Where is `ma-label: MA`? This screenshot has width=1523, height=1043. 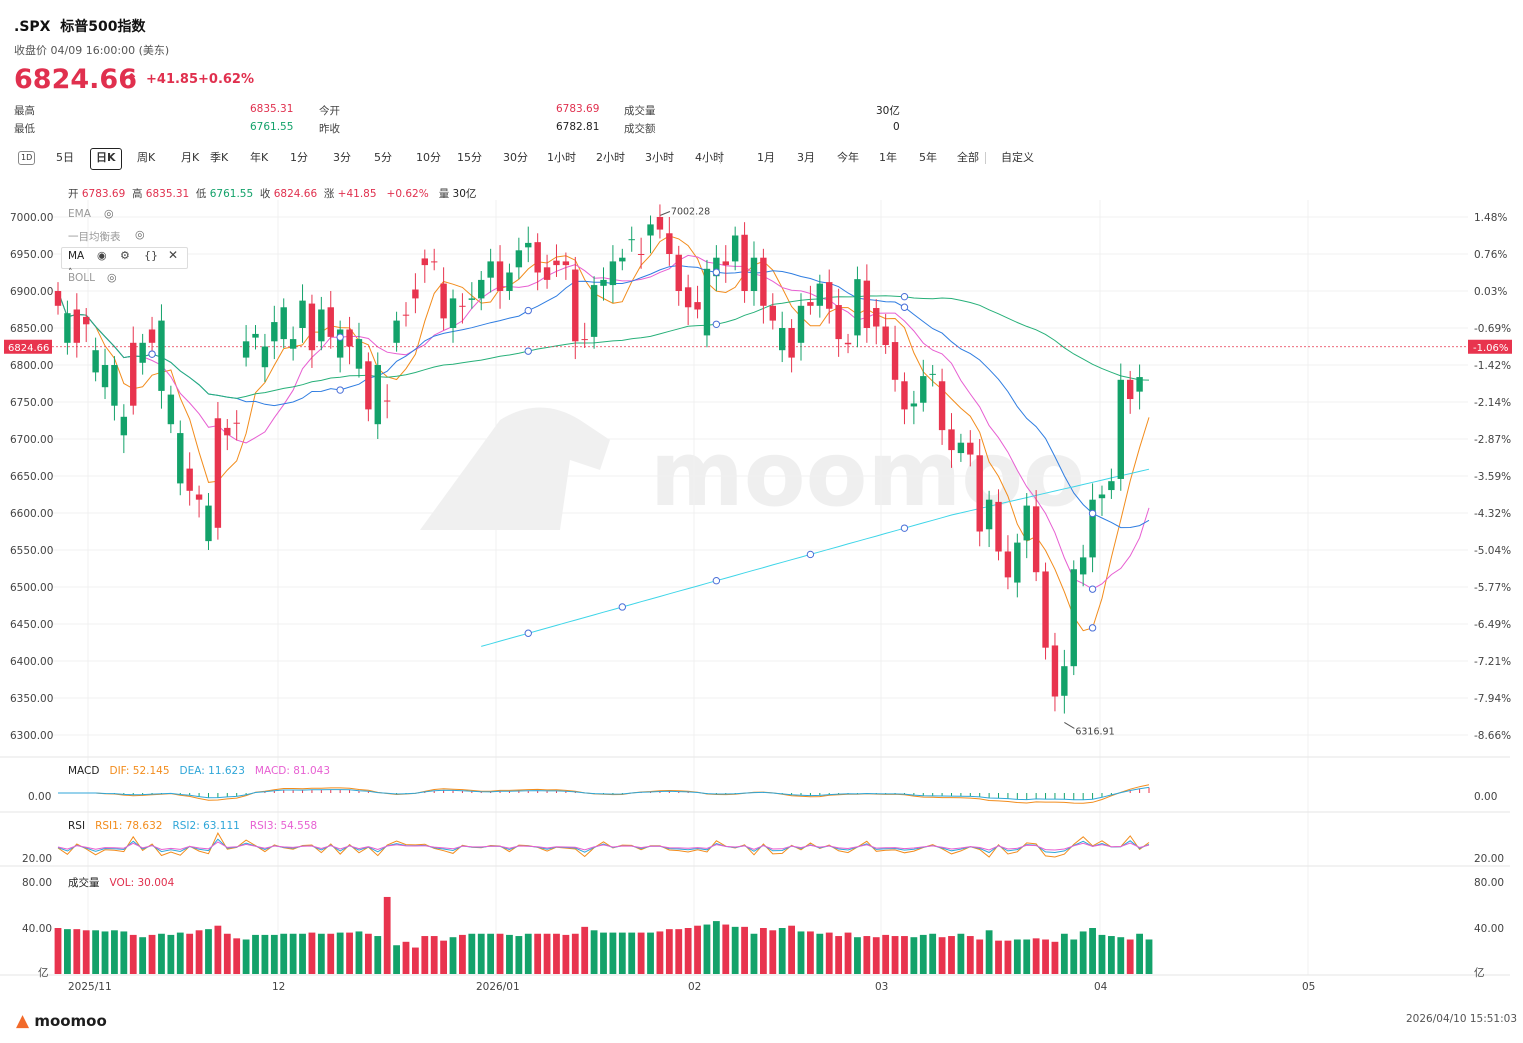
ma-label: MA is located at coordinates (76, 256).